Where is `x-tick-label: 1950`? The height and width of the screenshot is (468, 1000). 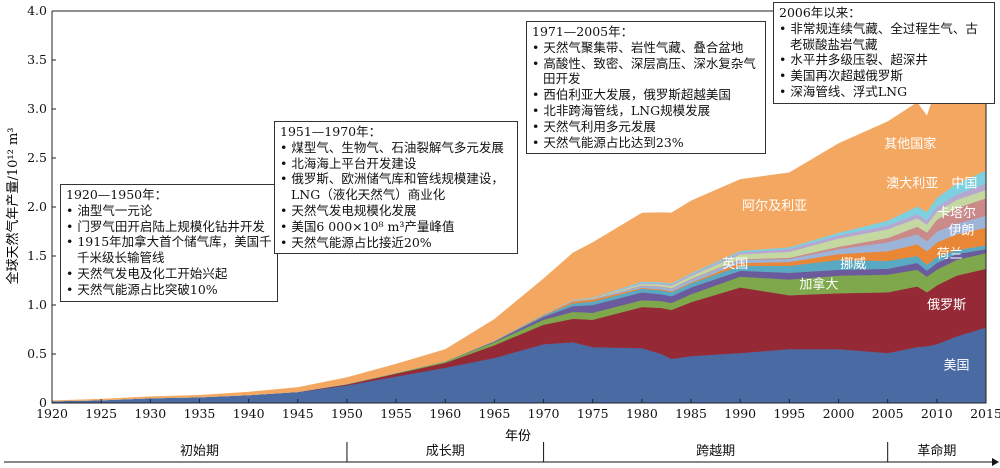 x-tick-label: 1950 is located at coordinates (347, 413).